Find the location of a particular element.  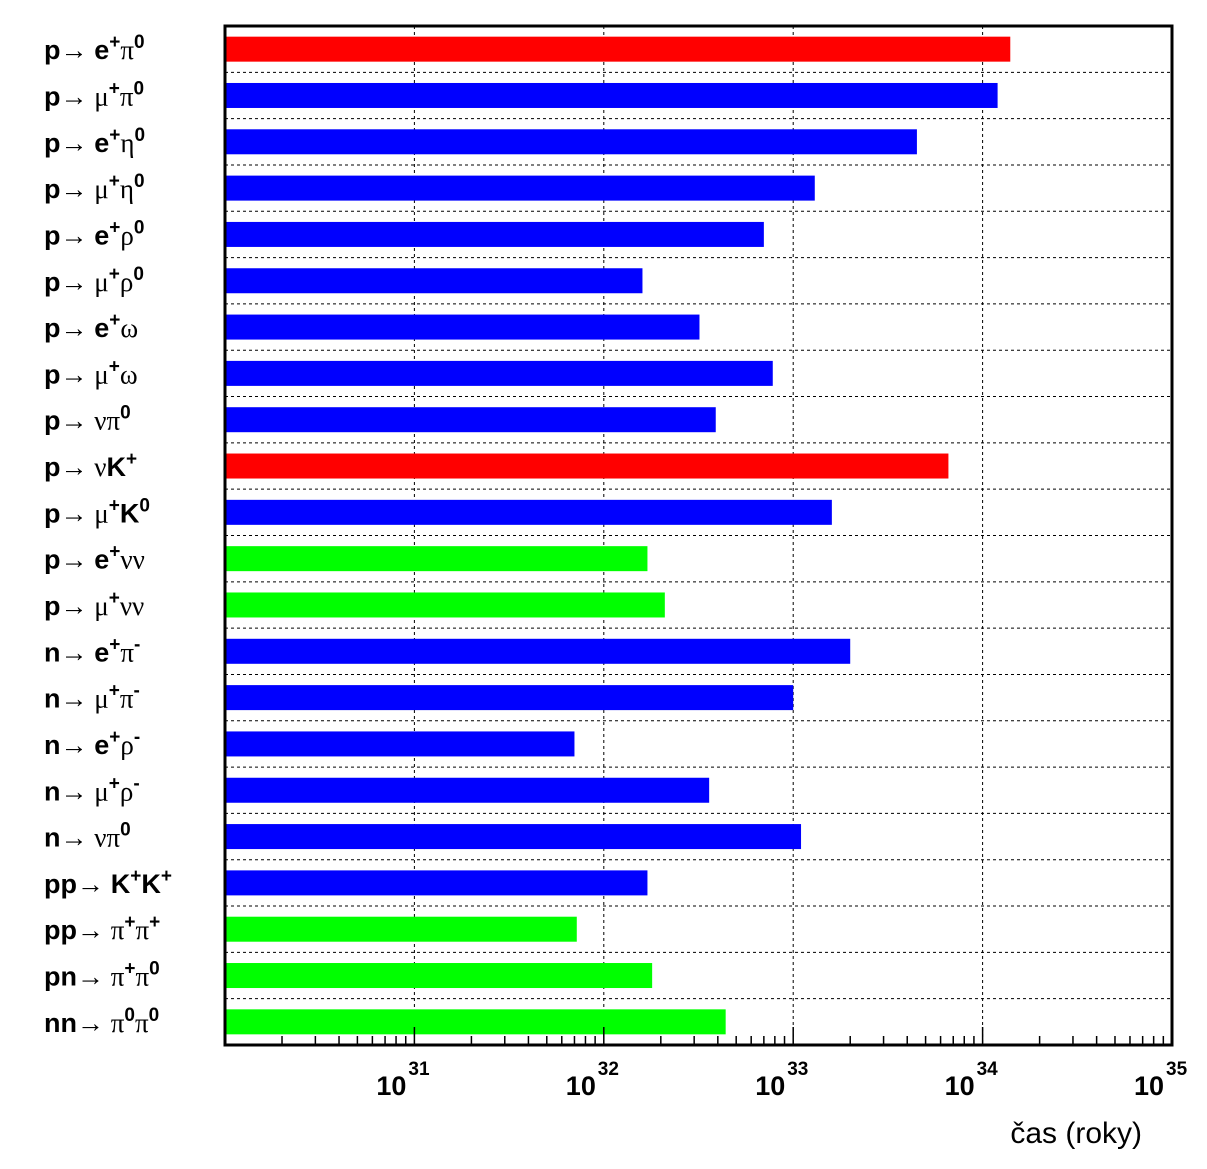

tick-label-exp: 31 is located at coordinates (419, 1069).